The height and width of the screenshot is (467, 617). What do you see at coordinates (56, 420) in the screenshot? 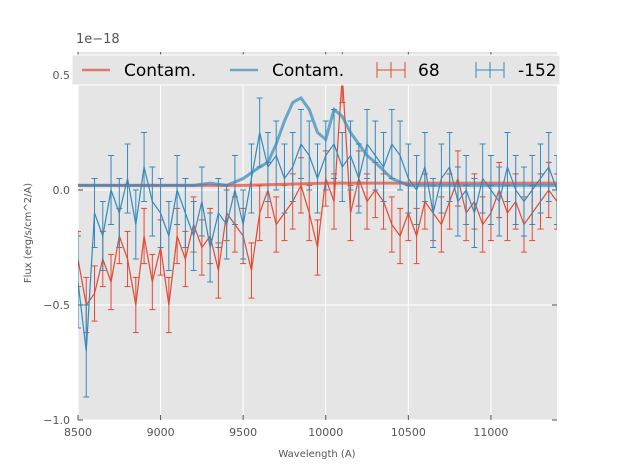
I see `y-tick-label: −1.0` at bounding box center [56, 420].